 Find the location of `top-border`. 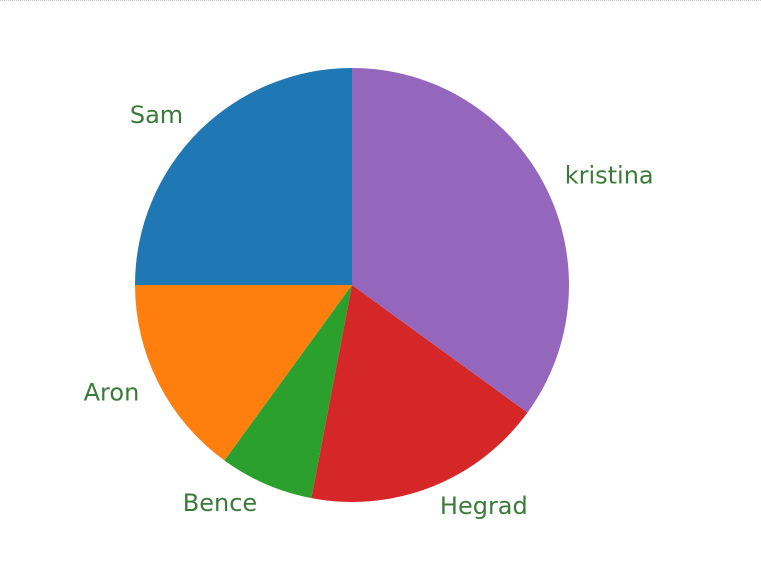

top-border is located at coordinates (380, 2).